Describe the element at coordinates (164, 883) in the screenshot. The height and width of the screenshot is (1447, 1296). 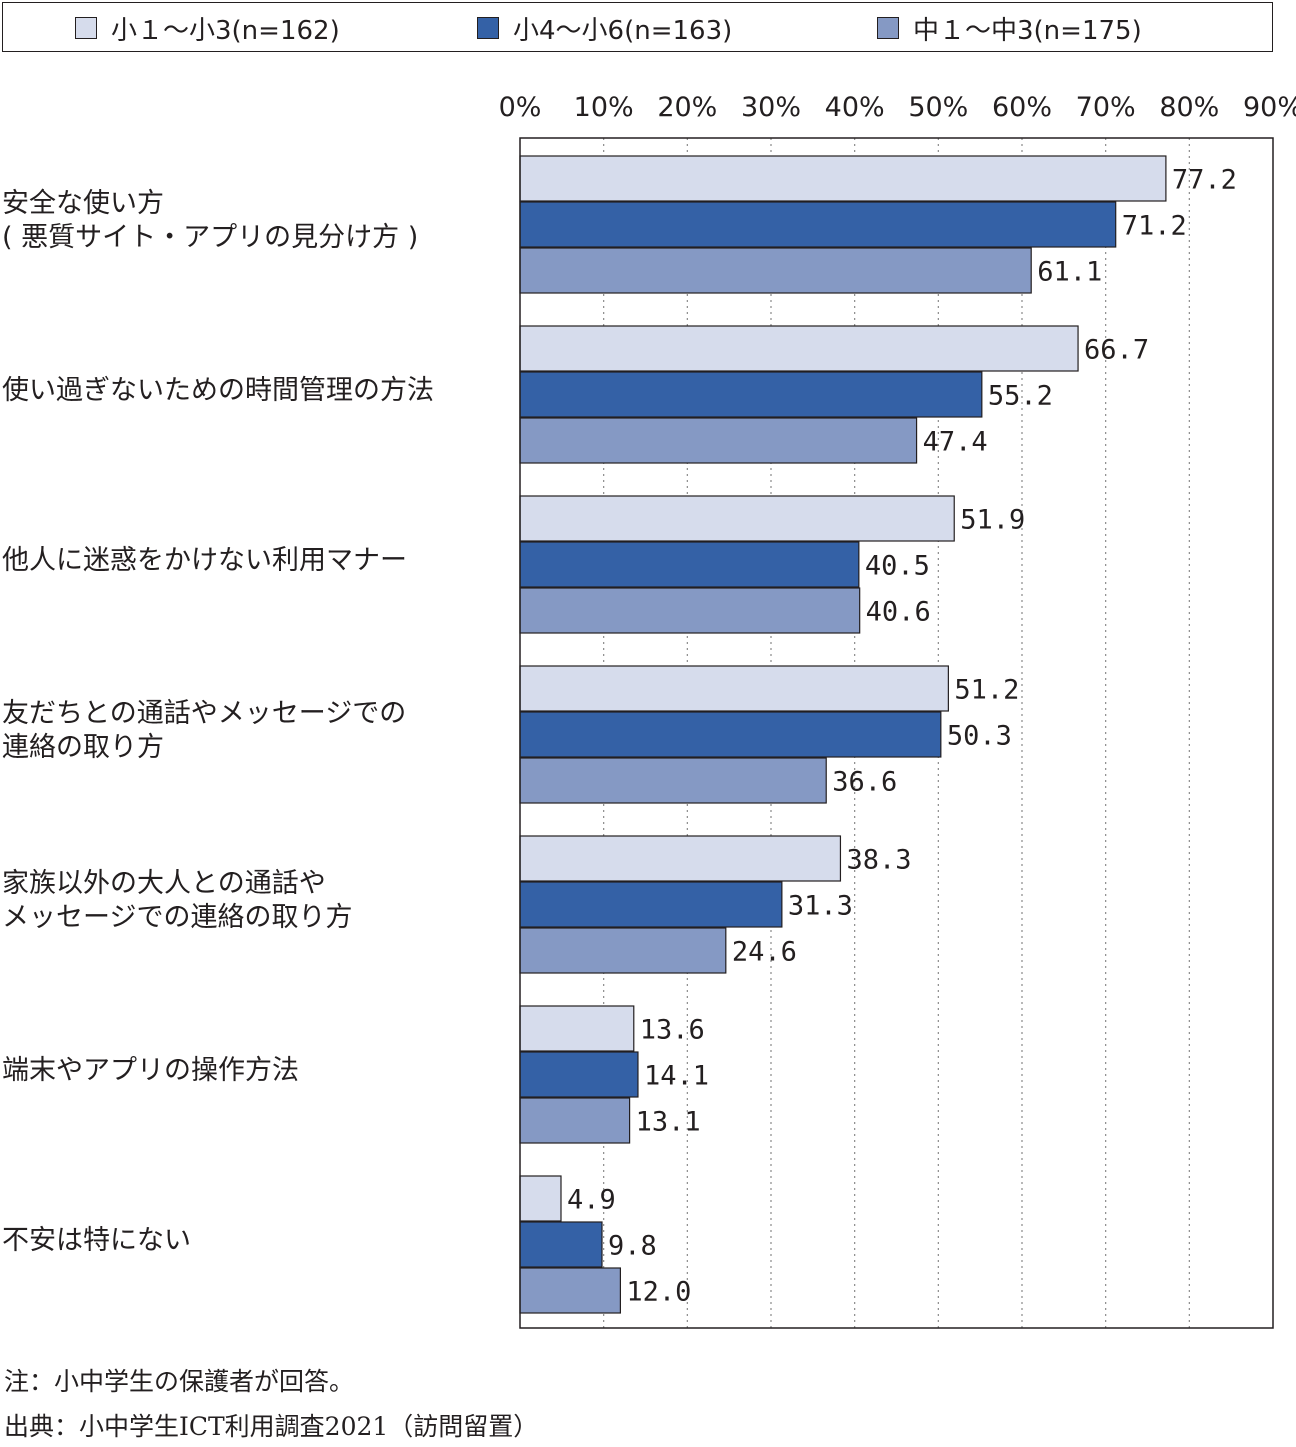
I see `category-label: 家族以外の大人との通話や` at that location.